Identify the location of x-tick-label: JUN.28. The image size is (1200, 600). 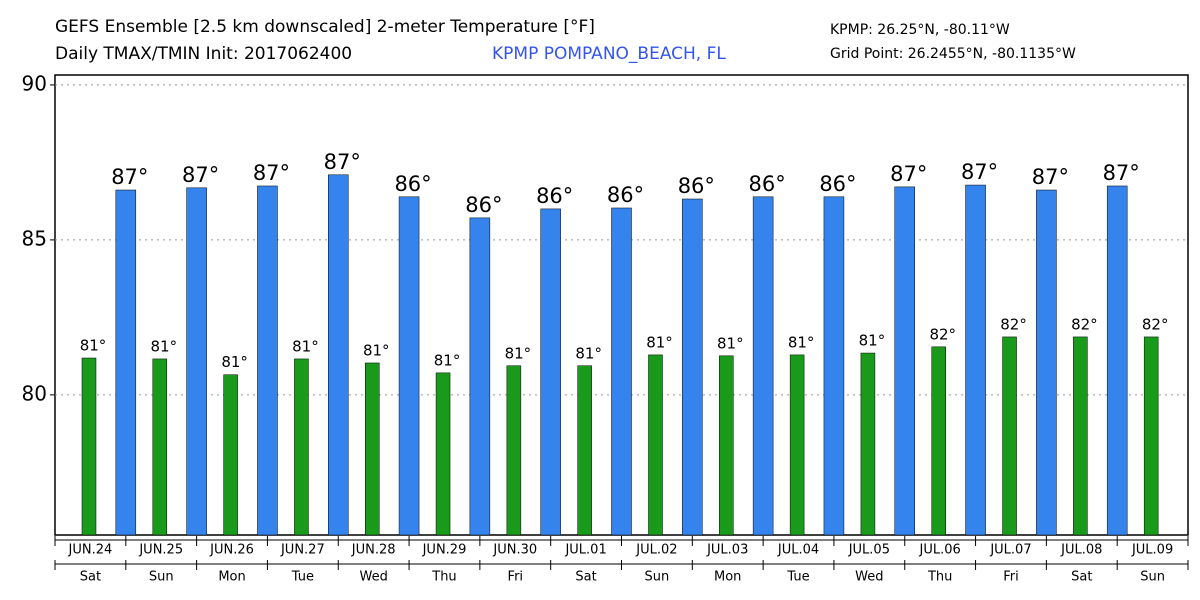
(373, 550).